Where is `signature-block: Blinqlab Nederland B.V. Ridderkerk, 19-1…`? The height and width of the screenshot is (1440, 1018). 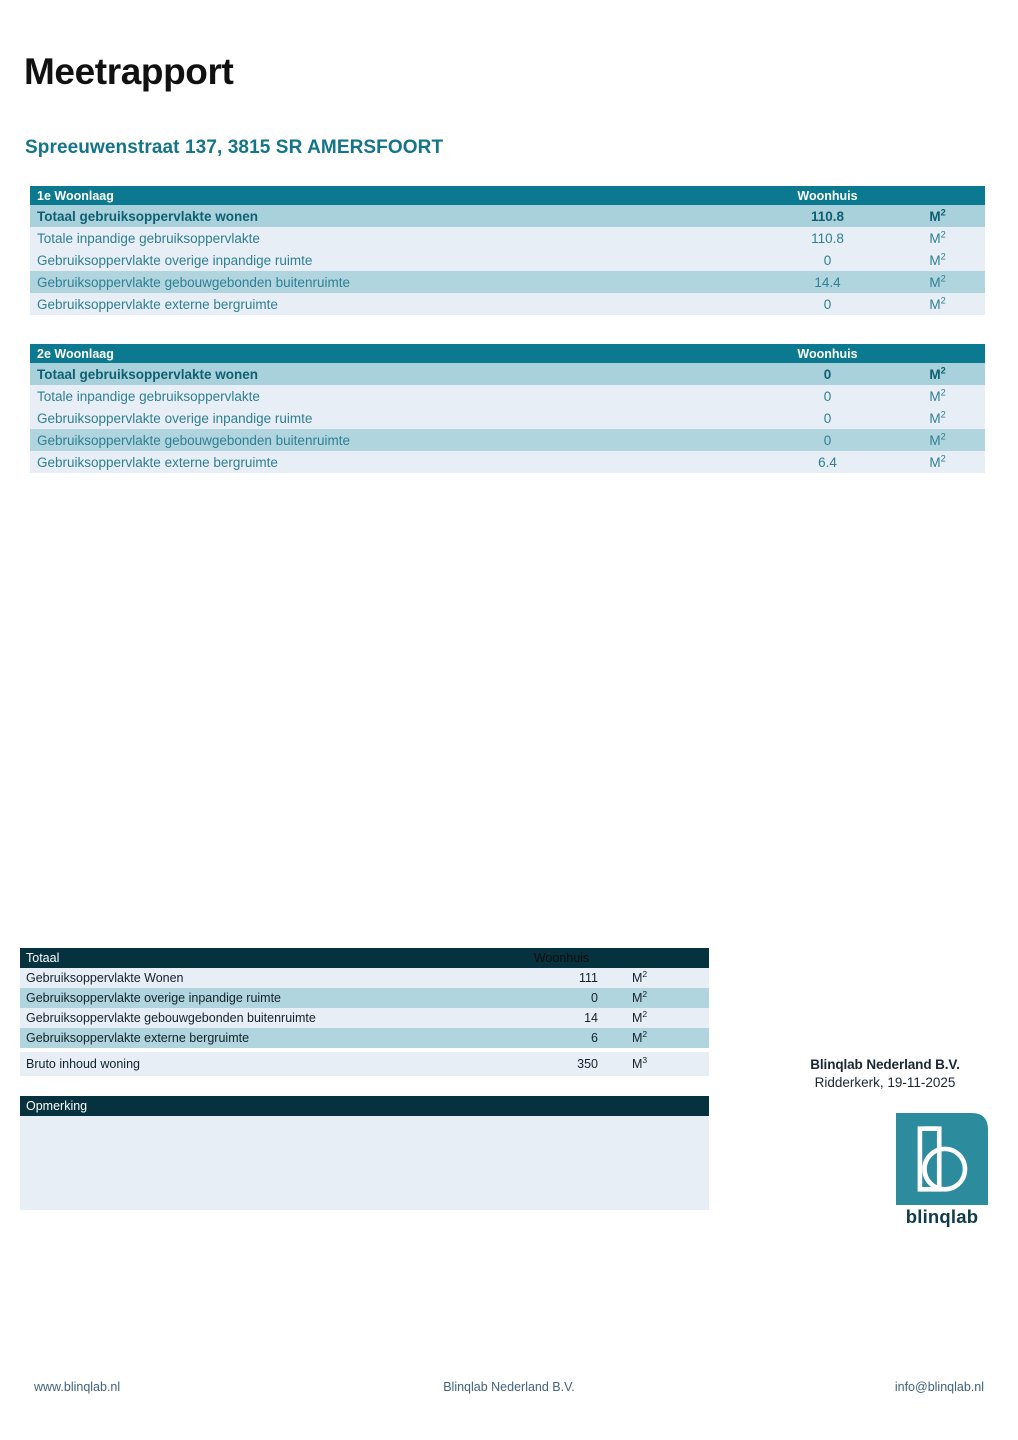
signature-block: Blinqlab Nederland B.V. Ridderkerk, 19-1… is located at coordinates (885, 1073).